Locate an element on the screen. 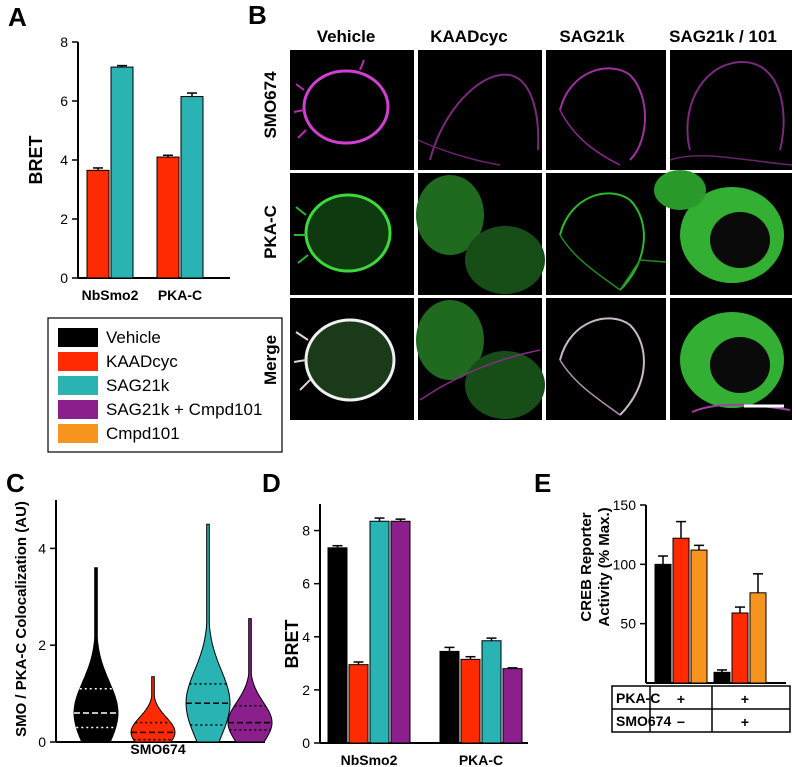 This screenshot has width=796, height=767. chartA-ytick-label-2: 2 is located at coordinates (64, 219).